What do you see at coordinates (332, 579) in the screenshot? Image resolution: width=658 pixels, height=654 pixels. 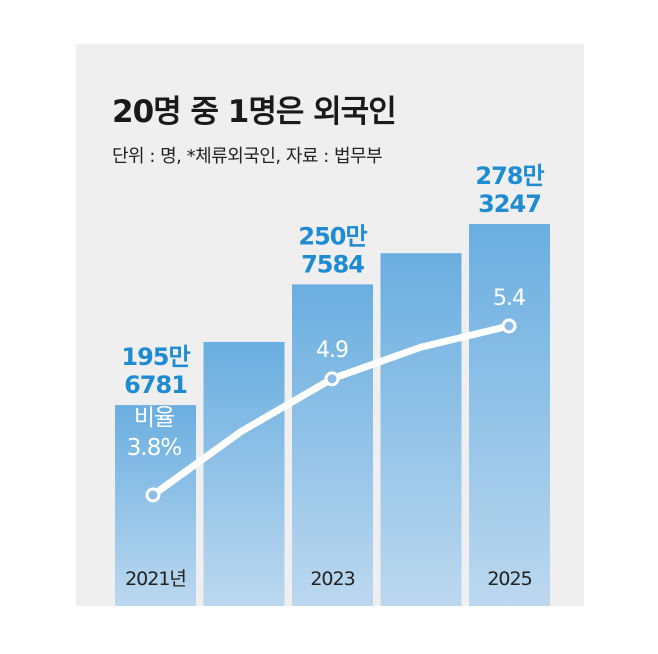 I see `x-tick-label: 2023` at bounding box center [332, 579].